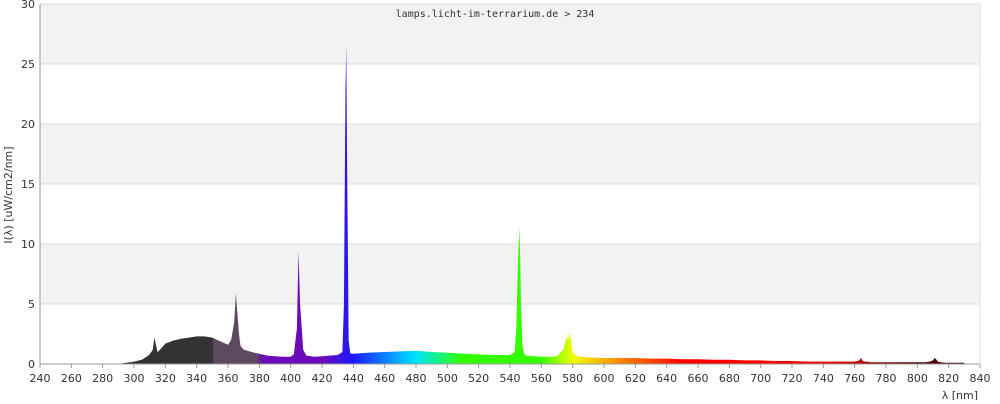  Describe the element at coordinates (760, 378) in the screenshot. I see `x-tick-label: 700` at that location.